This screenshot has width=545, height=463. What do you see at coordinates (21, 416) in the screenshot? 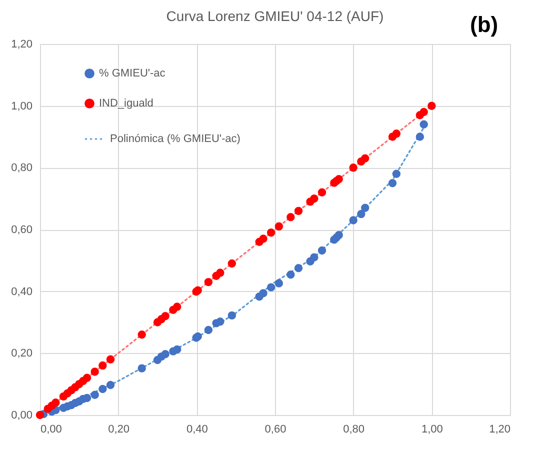
I see `y-tick-label: 0,00` at bounding box center [21, 416].